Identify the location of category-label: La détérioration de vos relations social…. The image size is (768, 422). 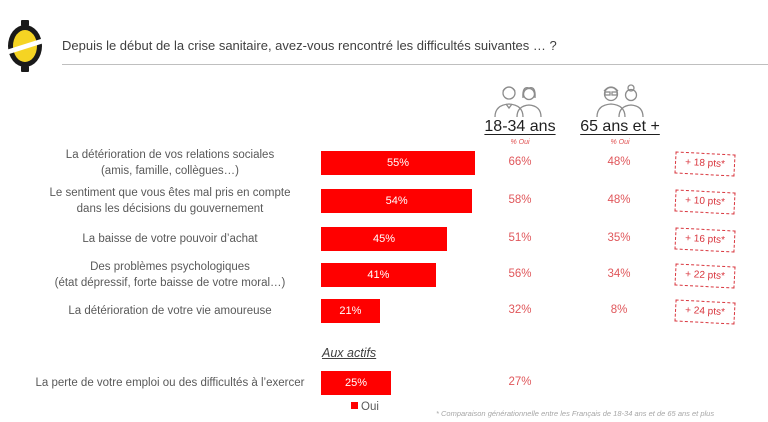
(170, 163).